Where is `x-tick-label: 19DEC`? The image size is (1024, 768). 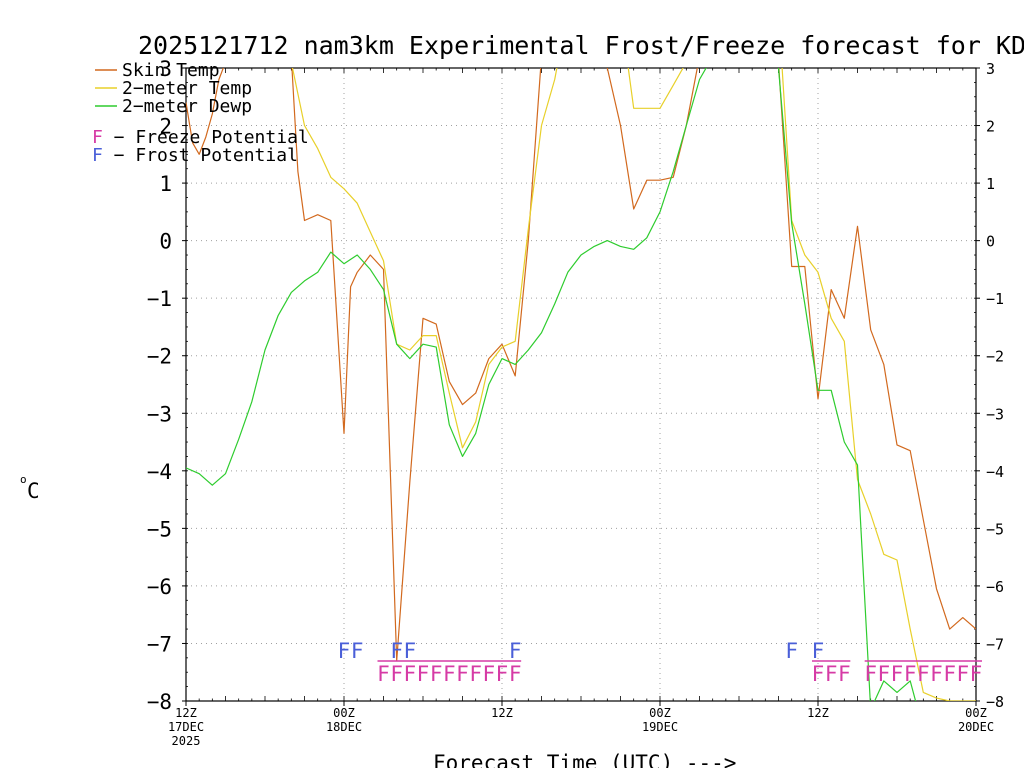 x-tick-label: 19DEC is located at coordinates (660, 727).